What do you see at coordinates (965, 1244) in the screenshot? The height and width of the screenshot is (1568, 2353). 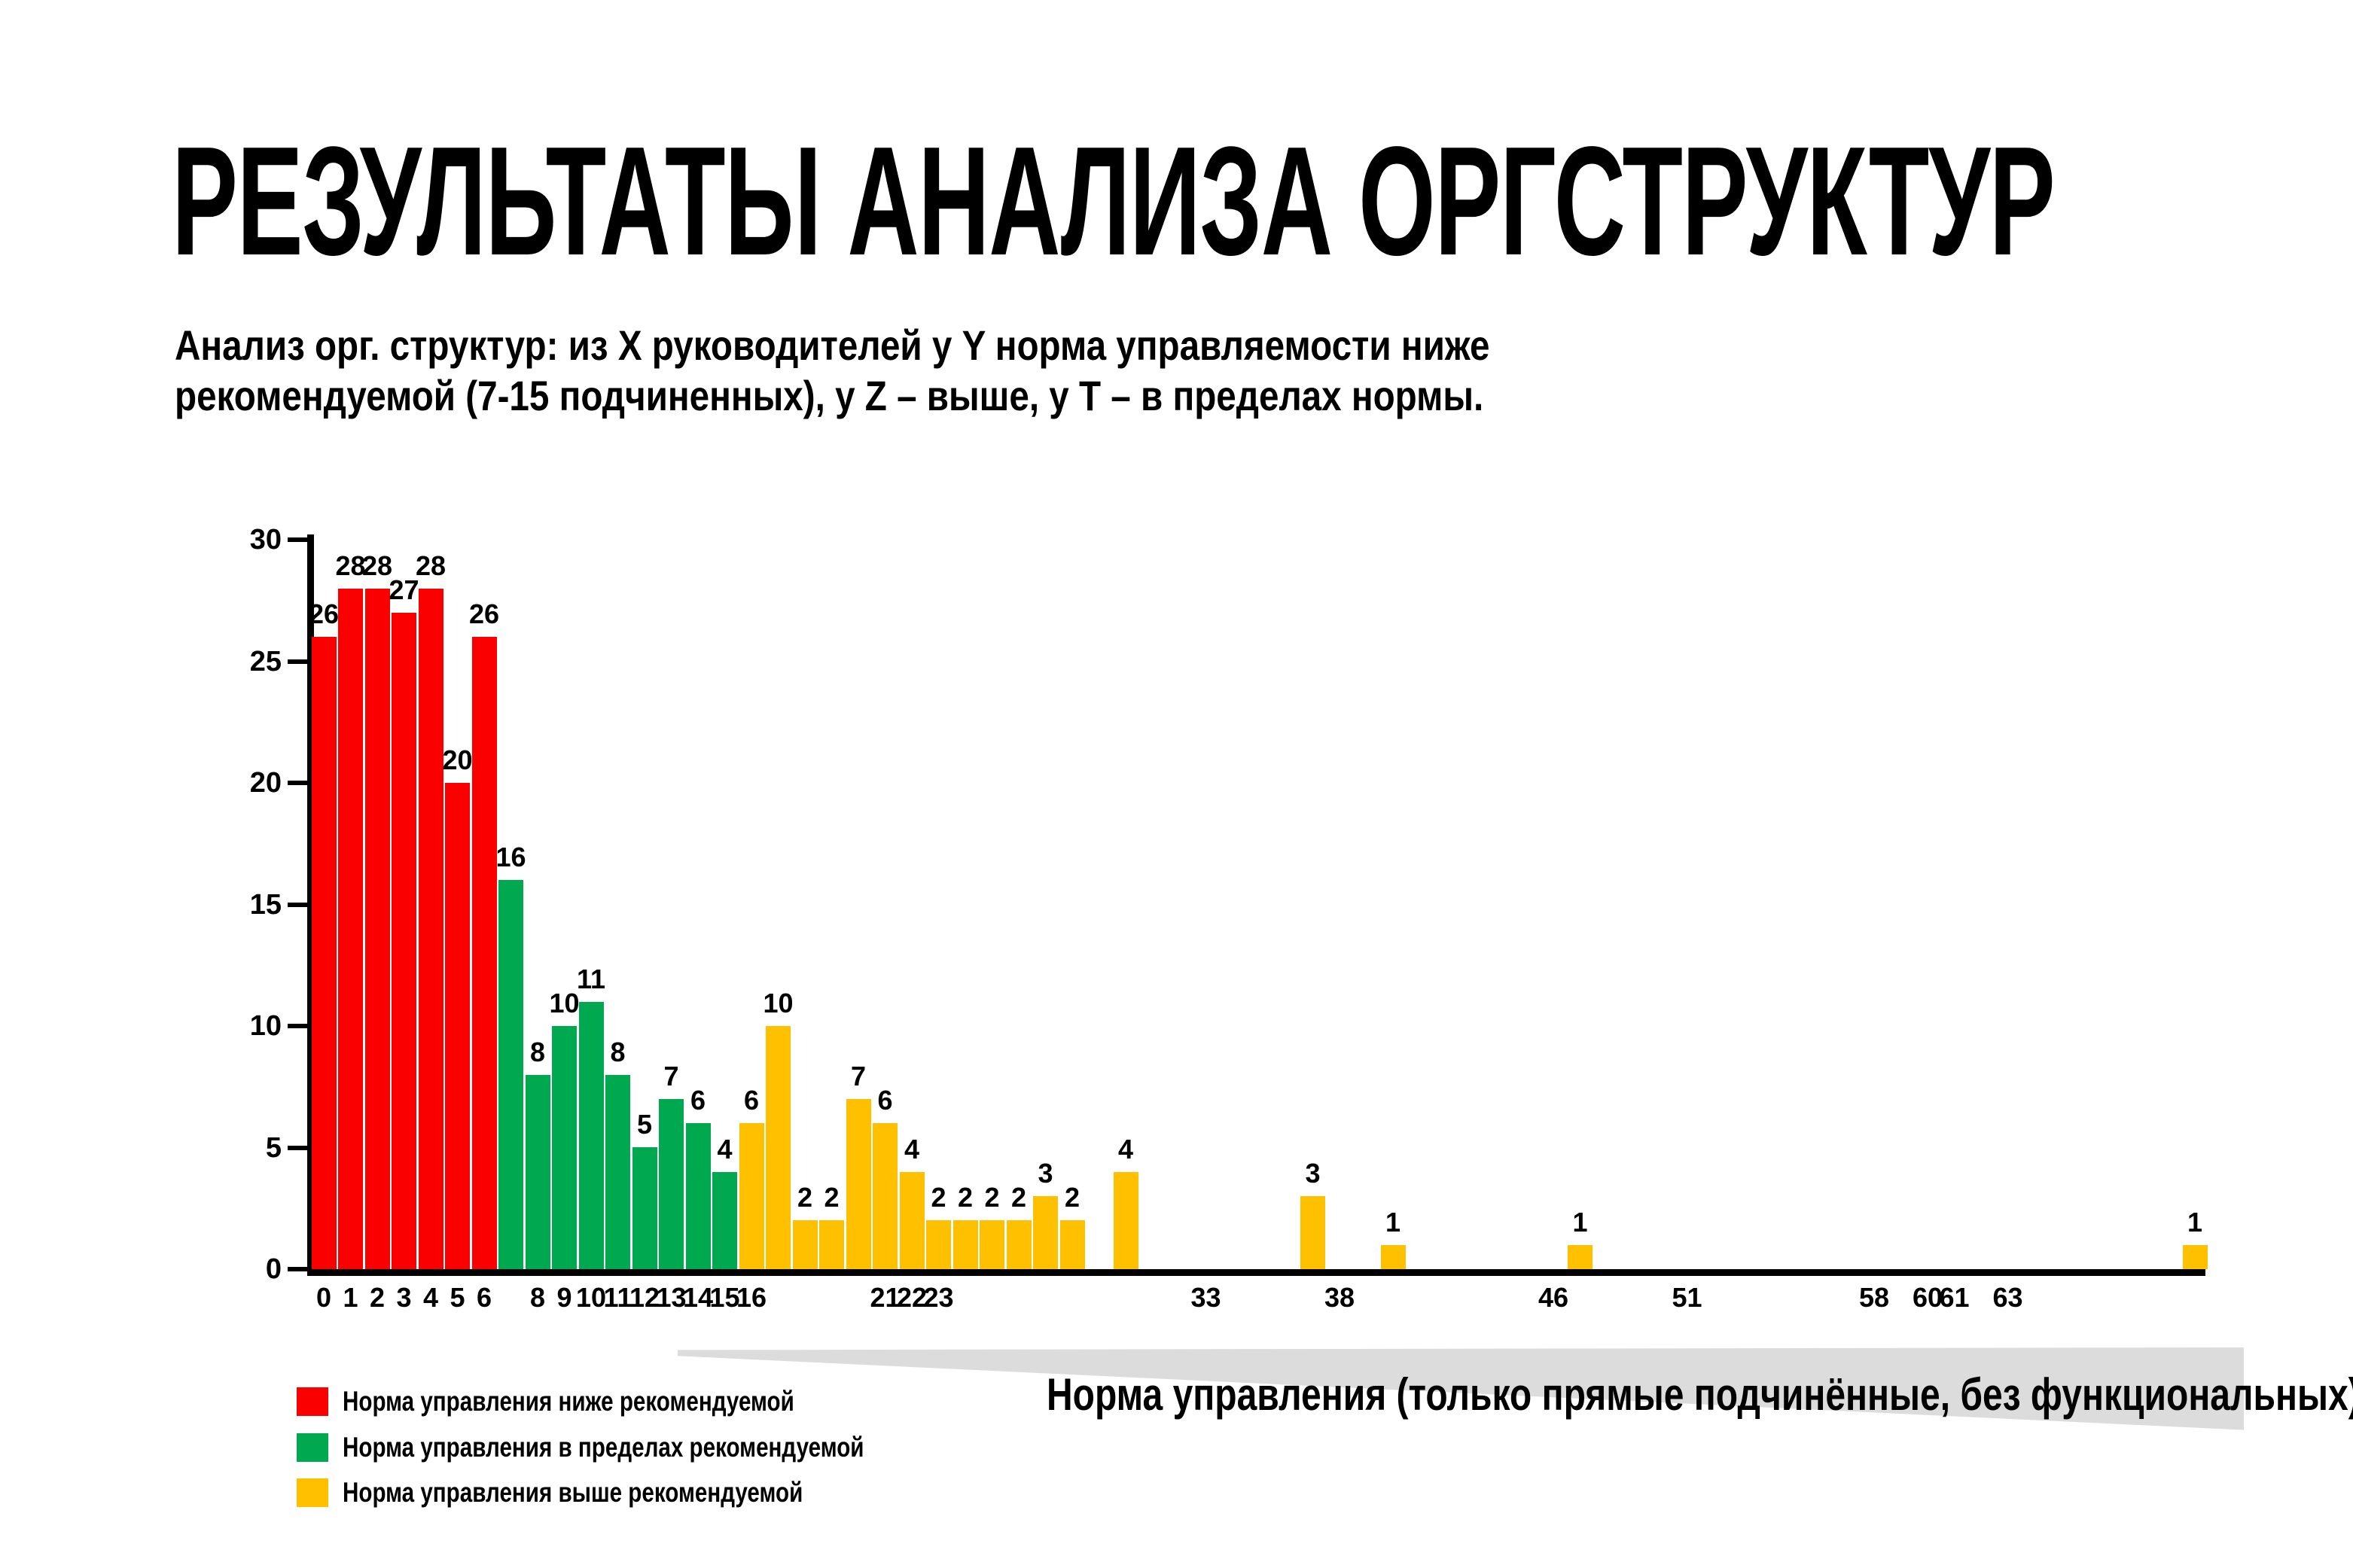 I see `bar-v24` at bounding box center [965, 1244].